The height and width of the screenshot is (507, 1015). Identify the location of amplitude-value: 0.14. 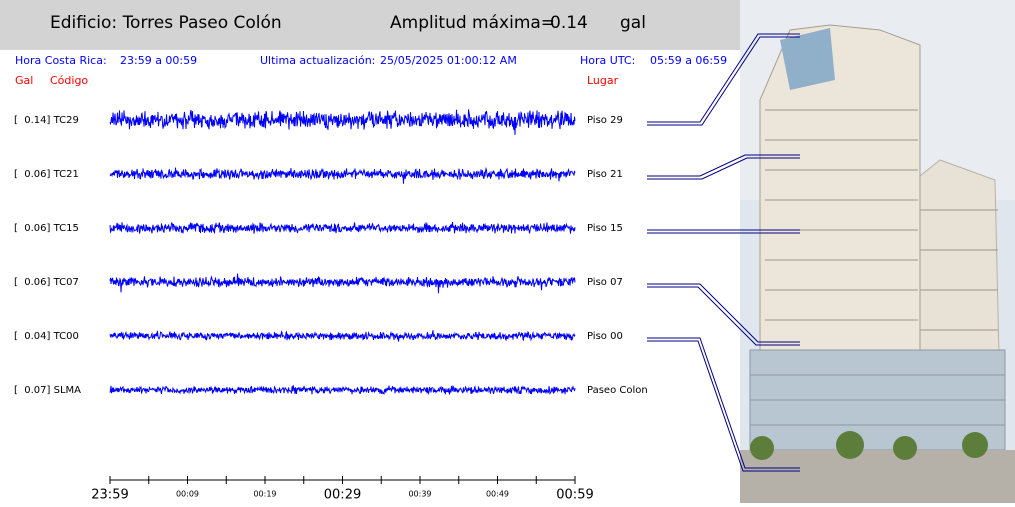
(569, 23).